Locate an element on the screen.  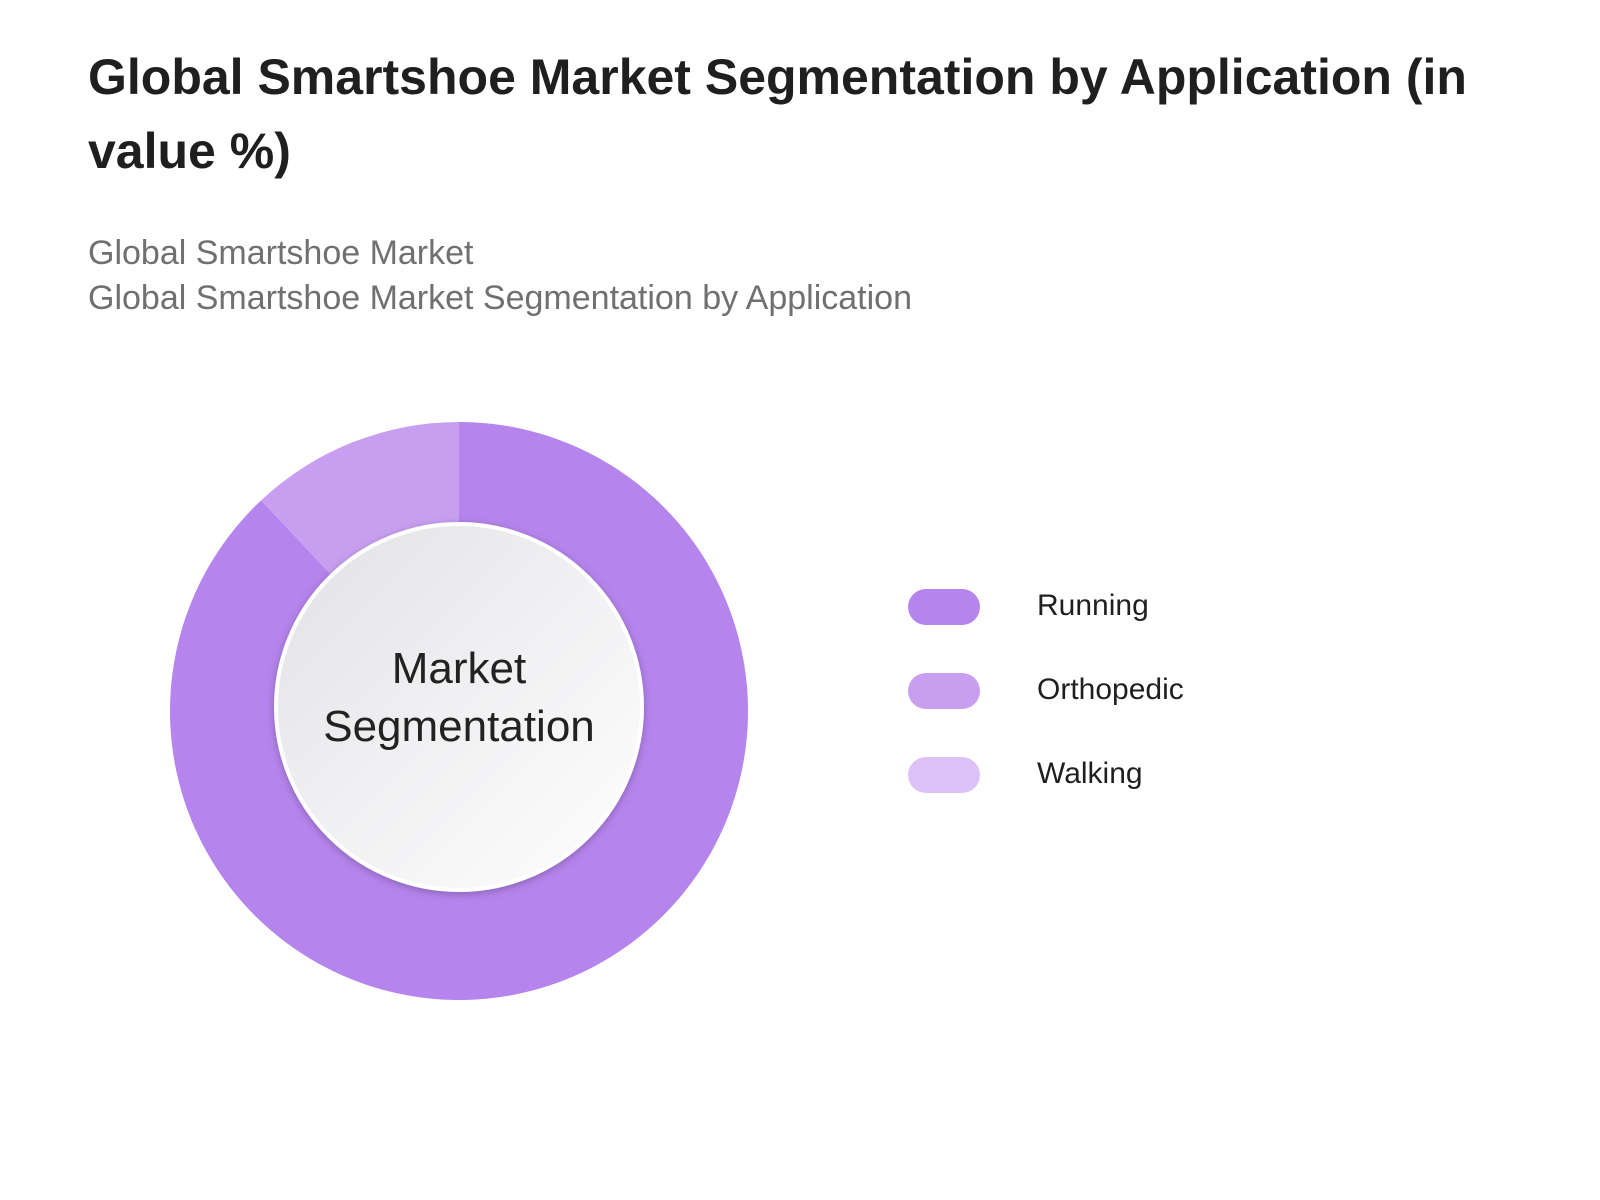
donut-center is located at coordinates (459, 707).